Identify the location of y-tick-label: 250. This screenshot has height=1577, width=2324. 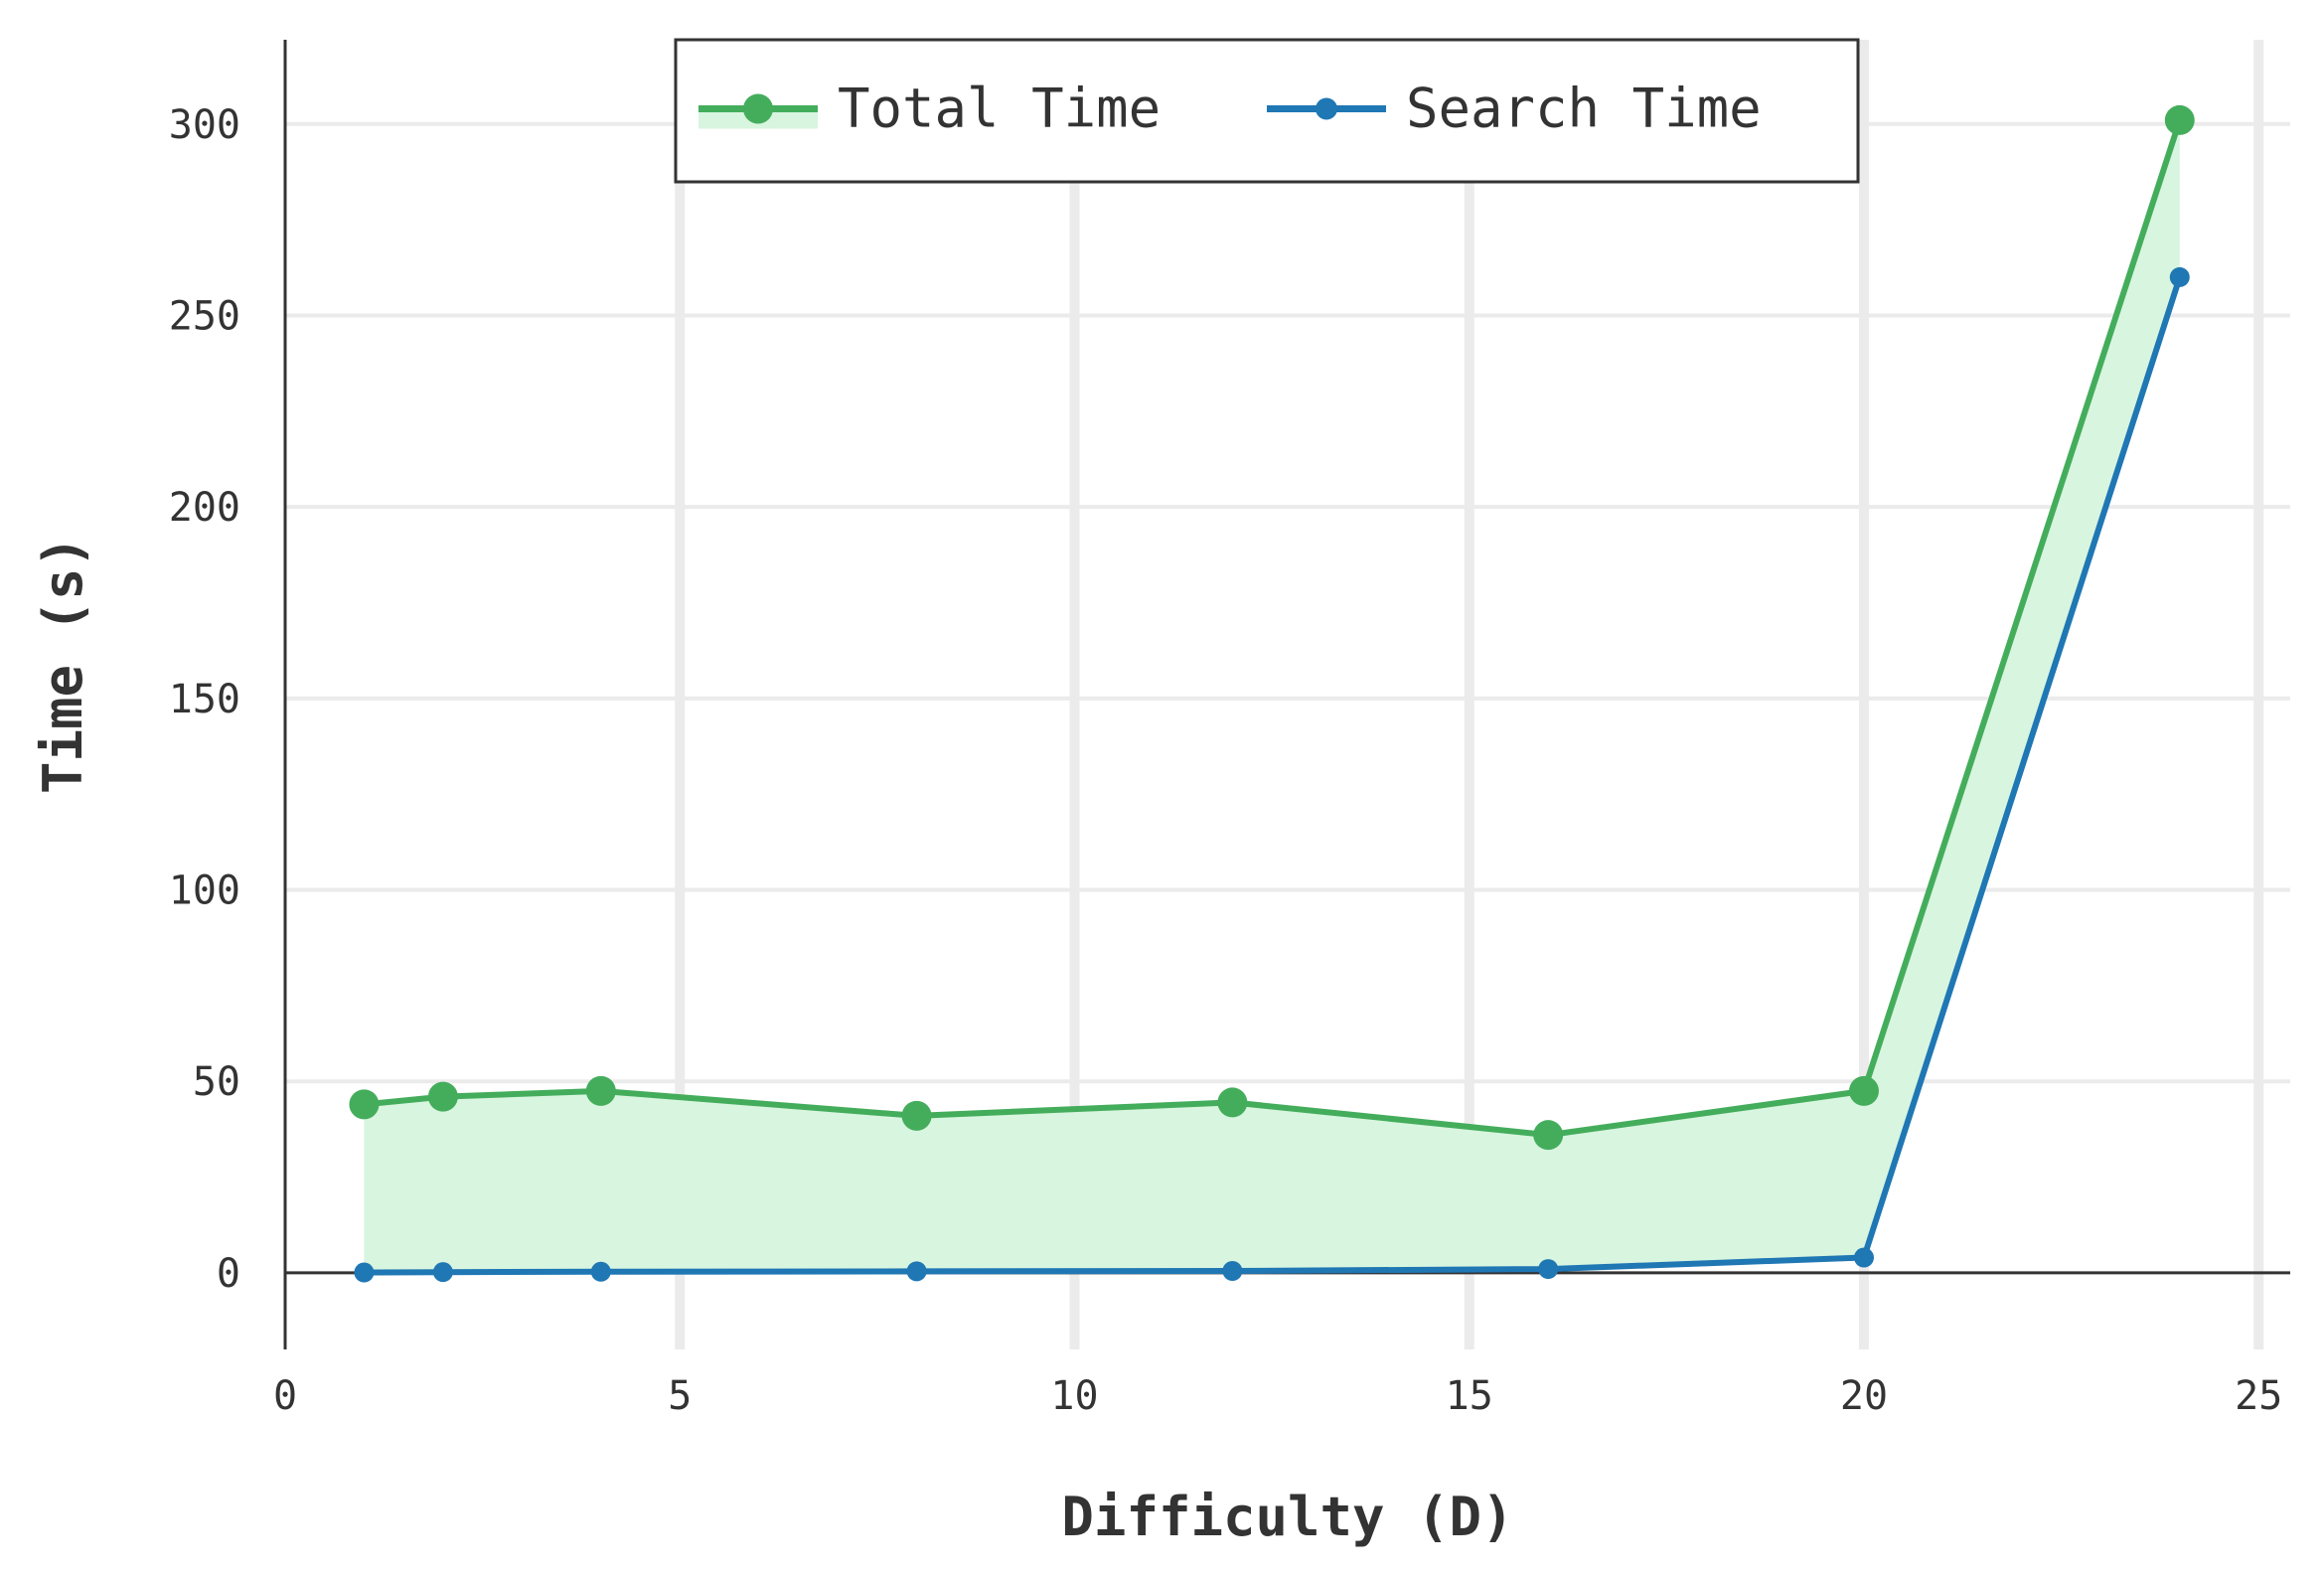
(204, 316).